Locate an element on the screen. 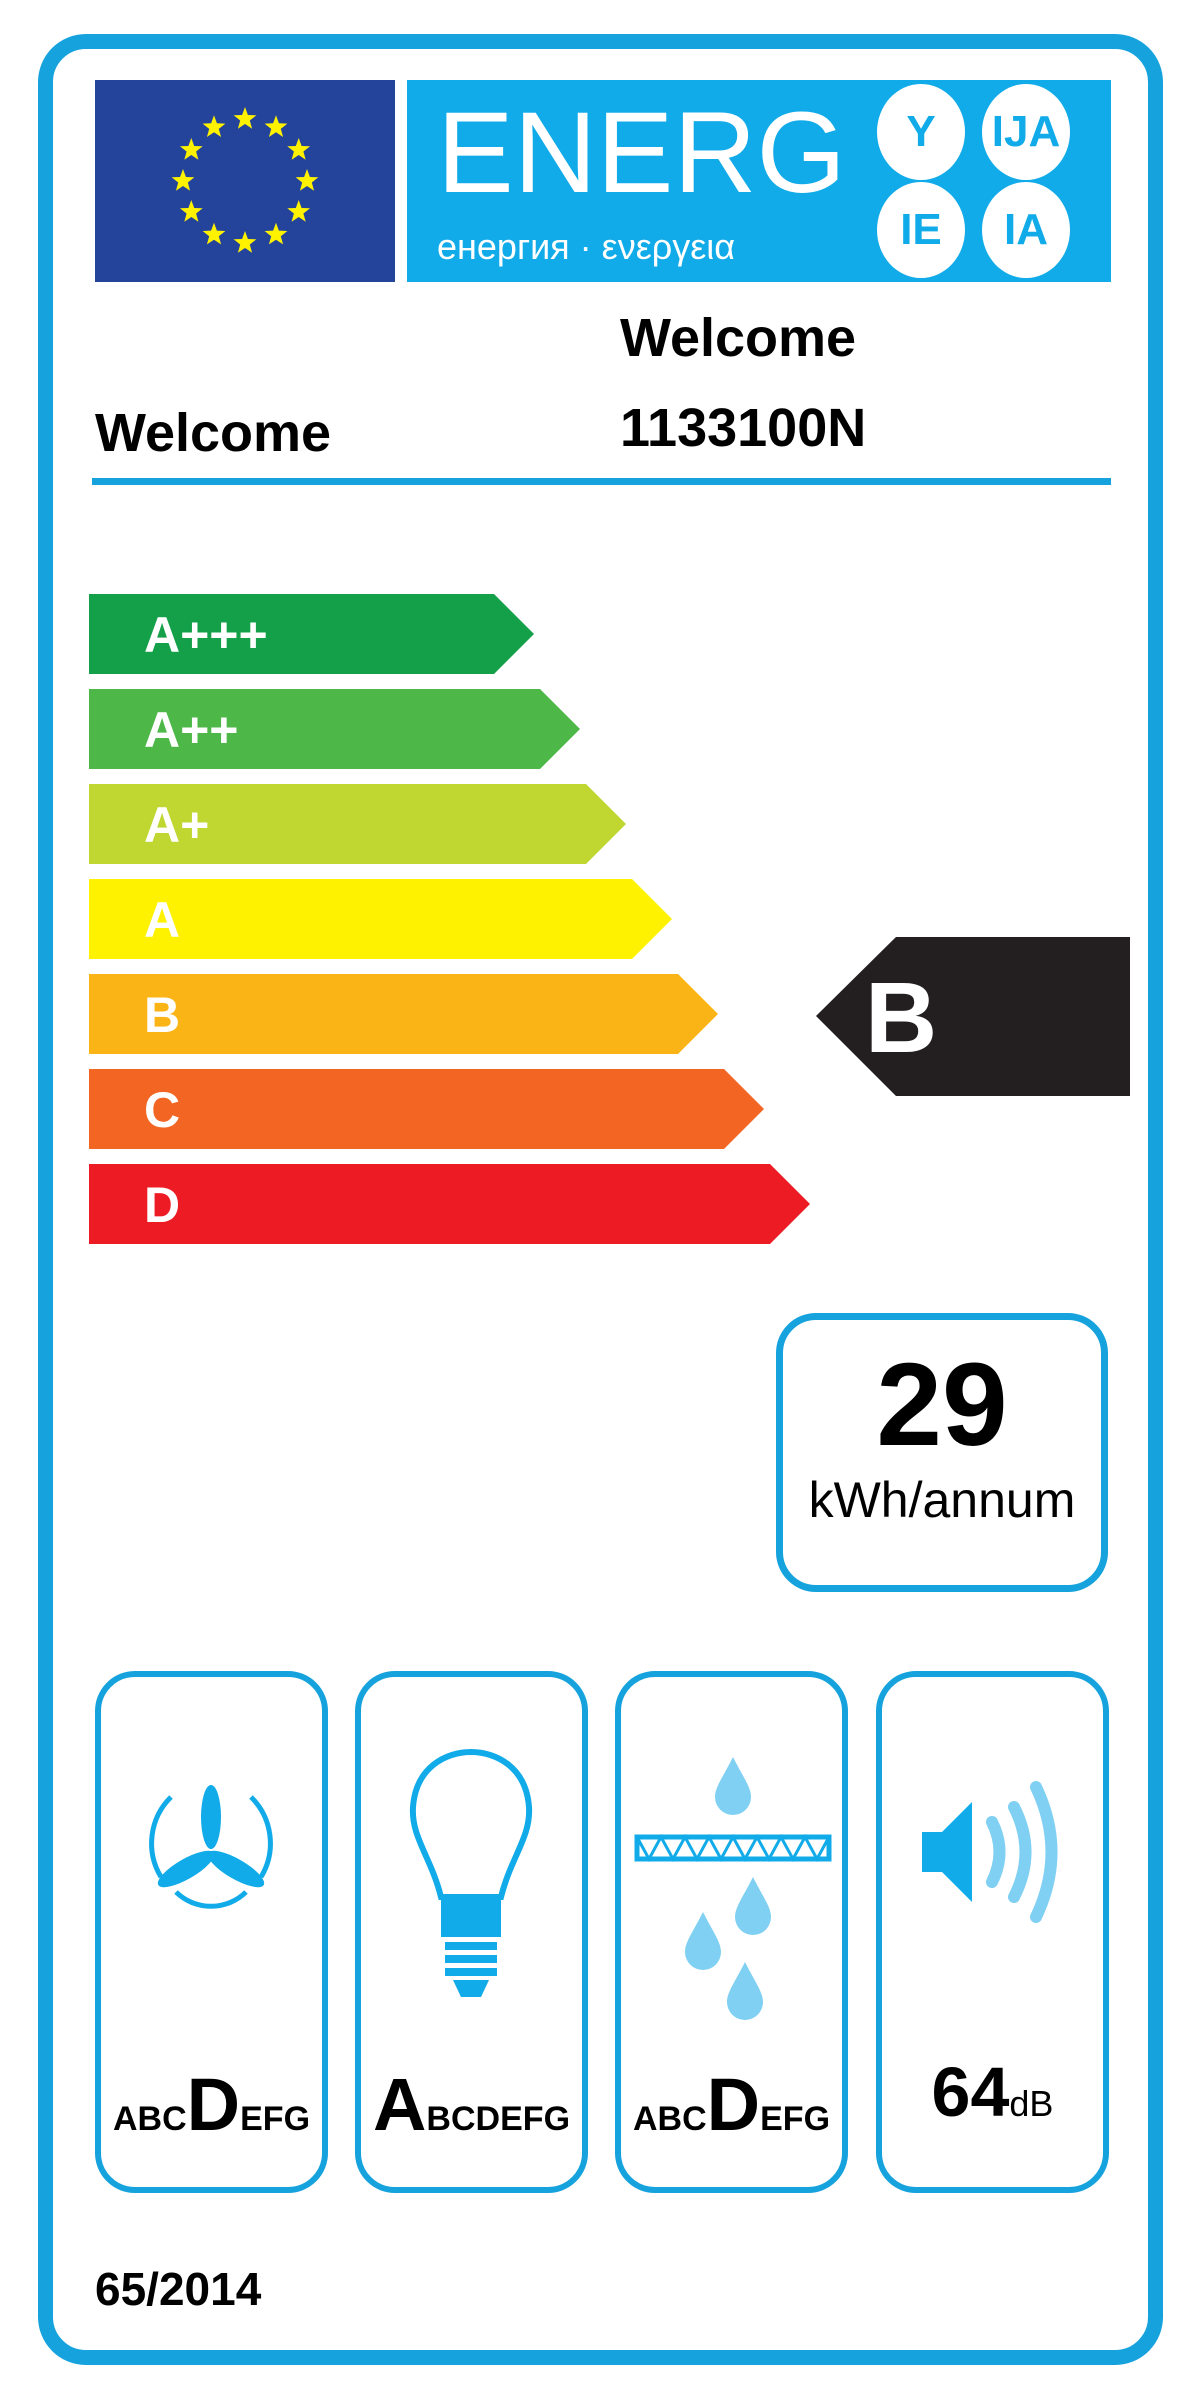 Image resolution: width=1200 pixels, height=2400 pixels. grease-filtering-efficiency-box: ABCDEFG is located at coordinates (731, 1932).